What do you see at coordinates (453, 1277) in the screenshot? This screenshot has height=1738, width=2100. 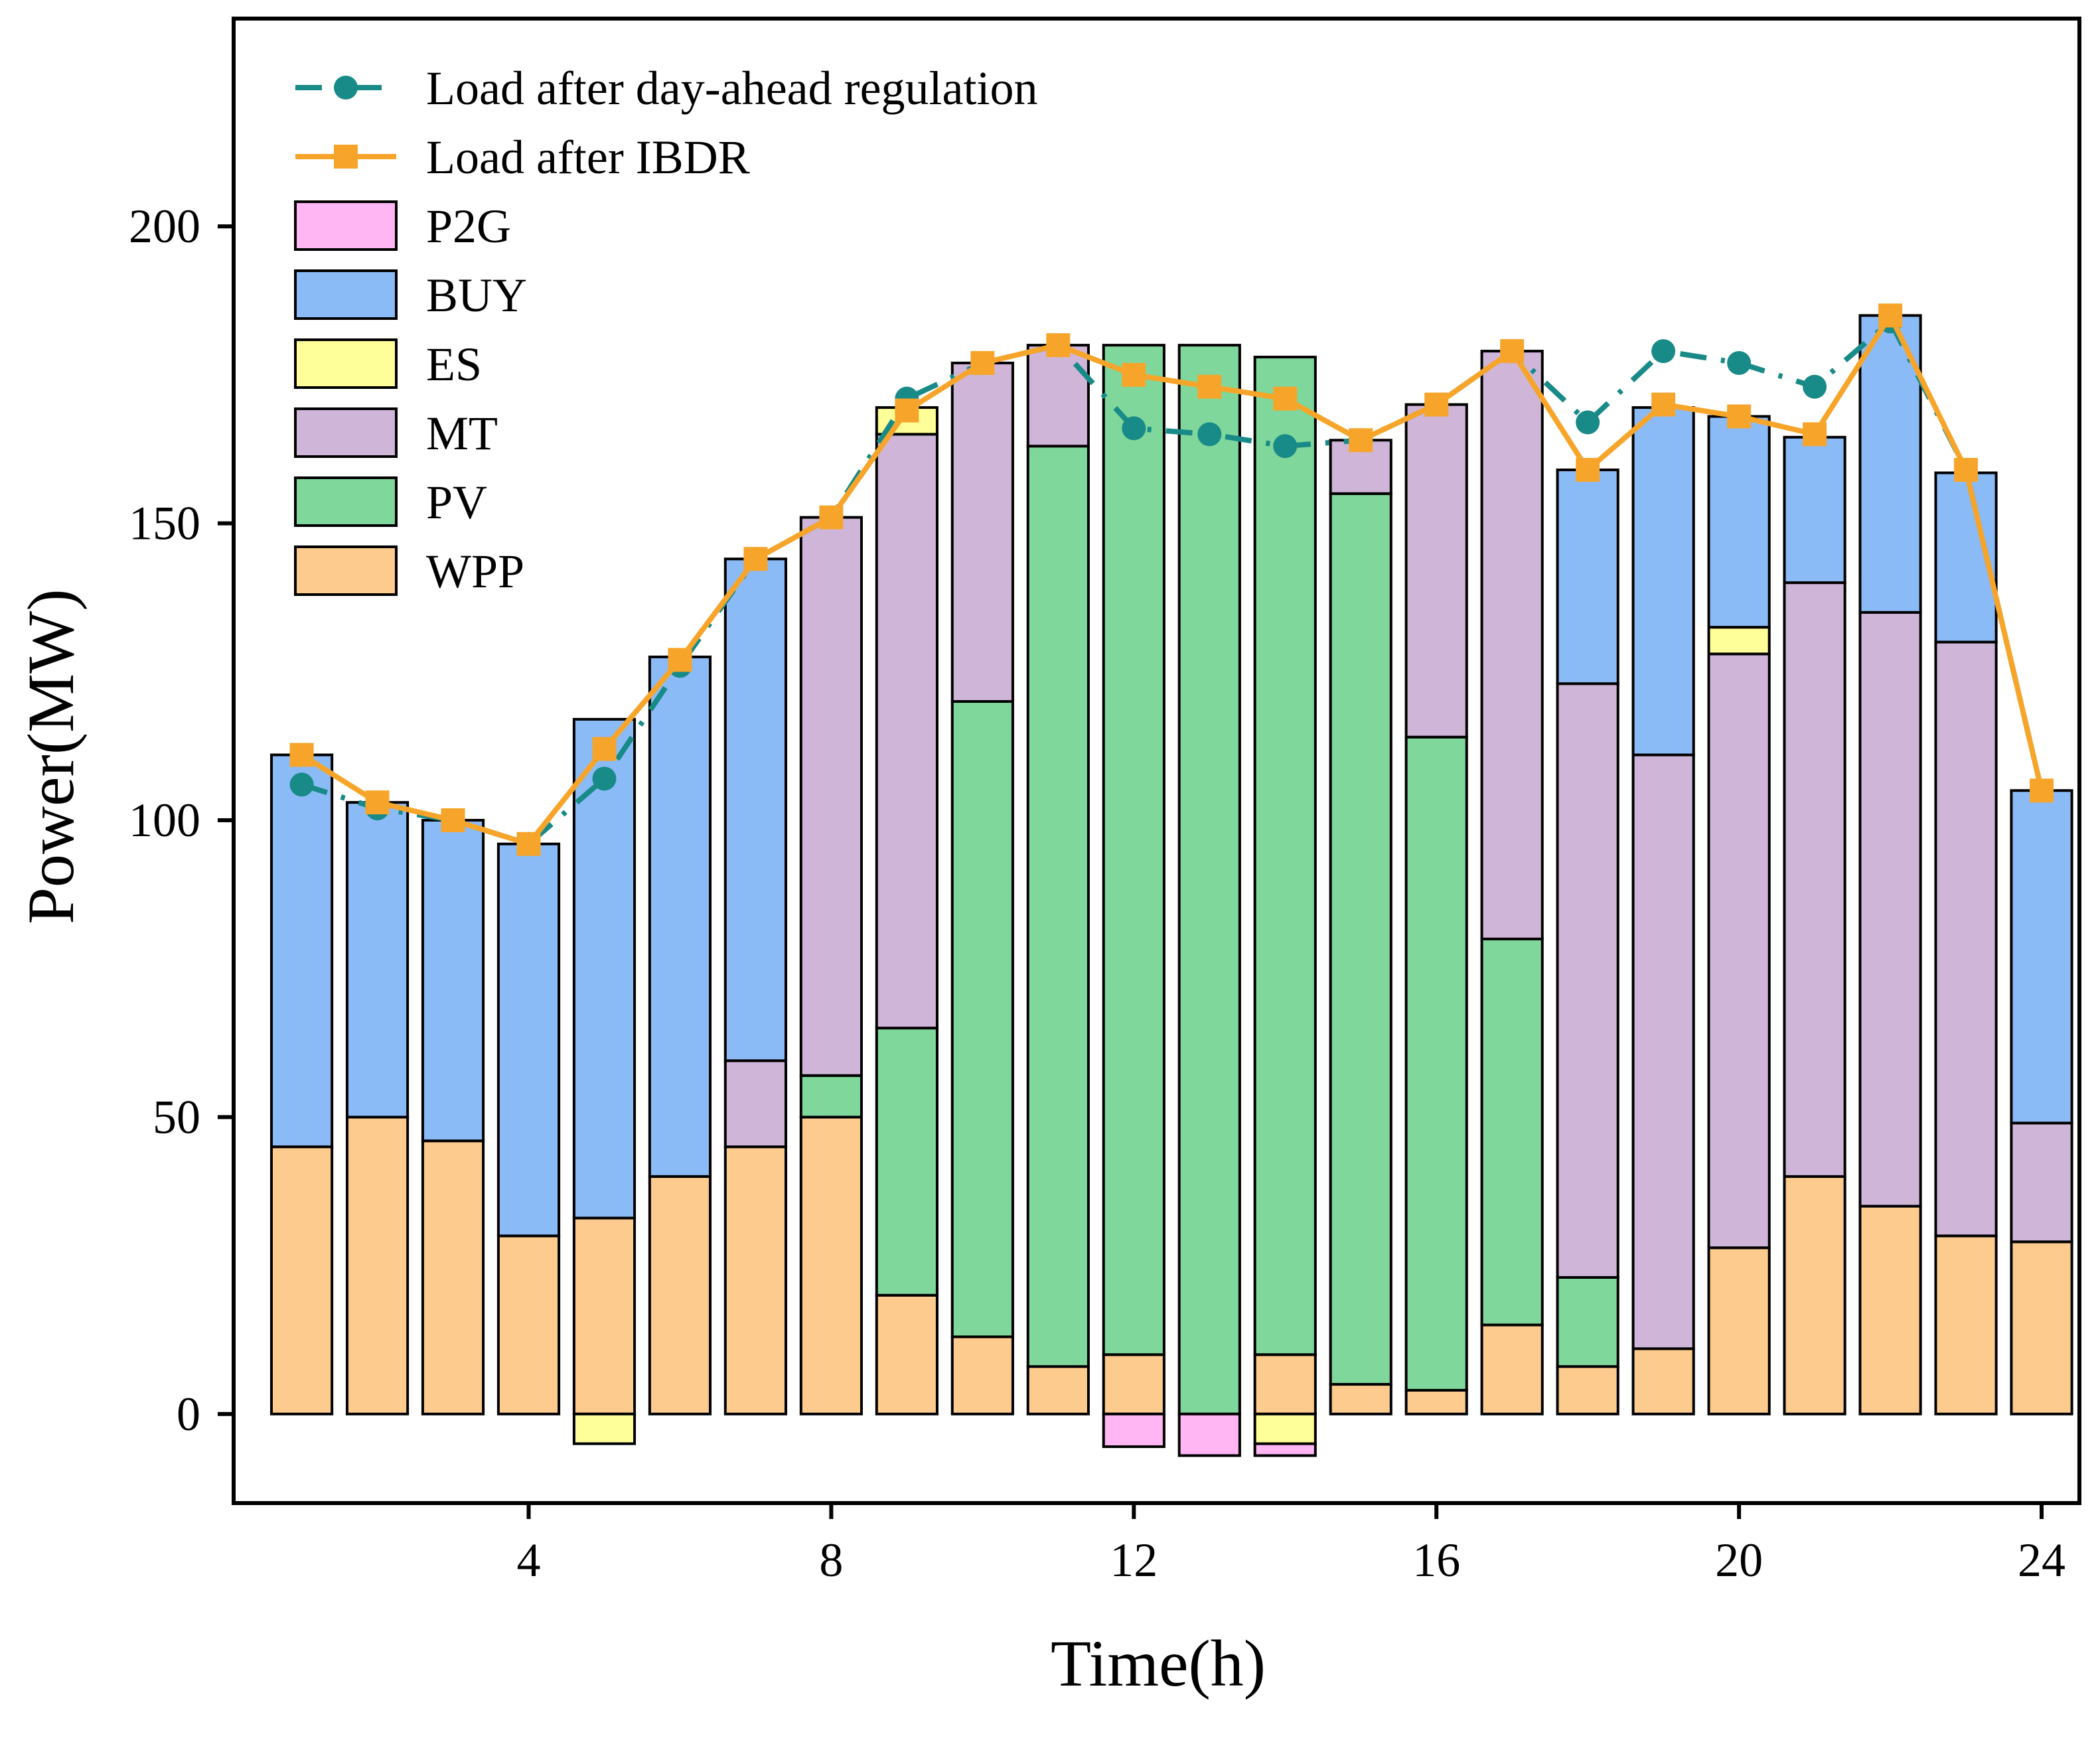 I see `bar-wpp-h3` at bounding box center [453, 1277].